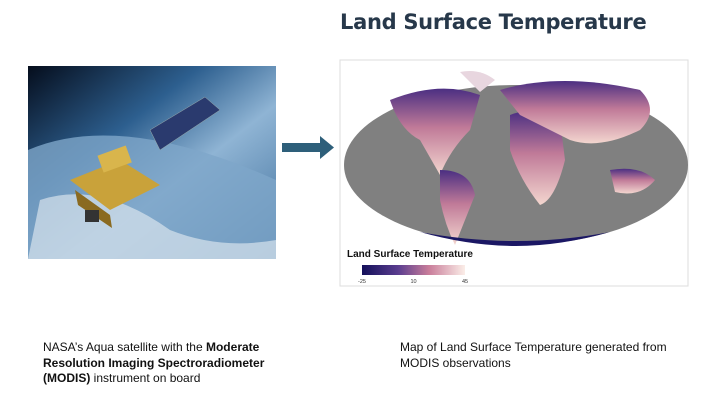 This screenshot has width=720, height=405. Describe the element at coordinates (124, 347) in the screenshot. I see `caption-text: NASA’s Aqua satellite with the` at that location.